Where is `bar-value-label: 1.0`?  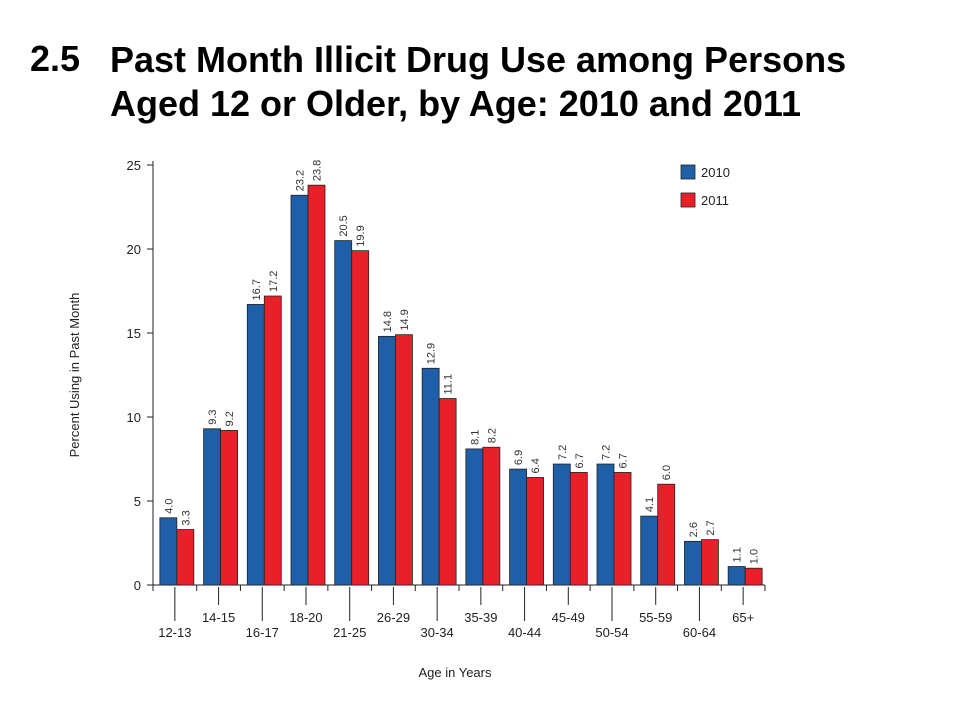 bar-value-label: 1.0 is located at coordinates (755, 556).